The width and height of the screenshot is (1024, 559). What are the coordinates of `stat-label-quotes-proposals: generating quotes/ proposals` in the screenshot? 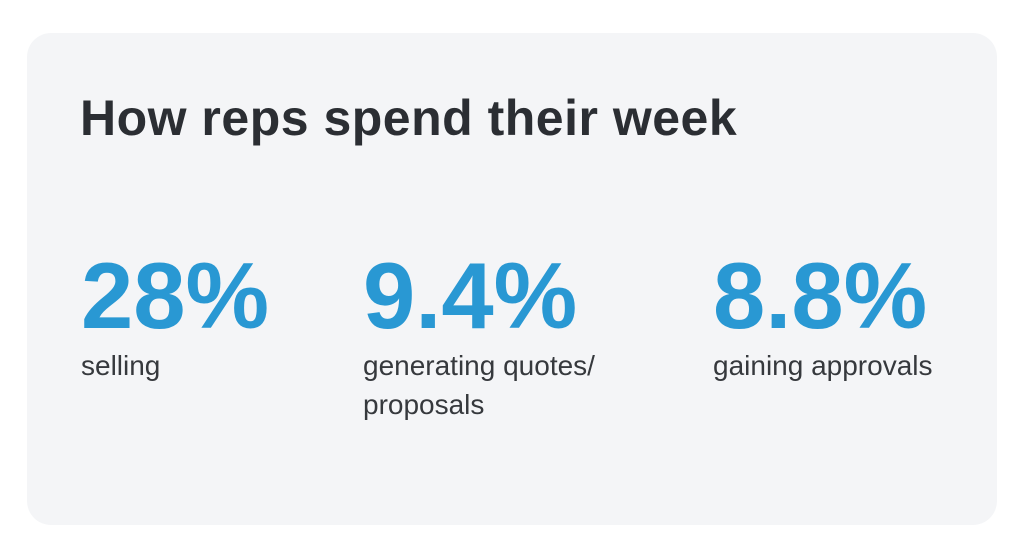 It's located at (479, 385).